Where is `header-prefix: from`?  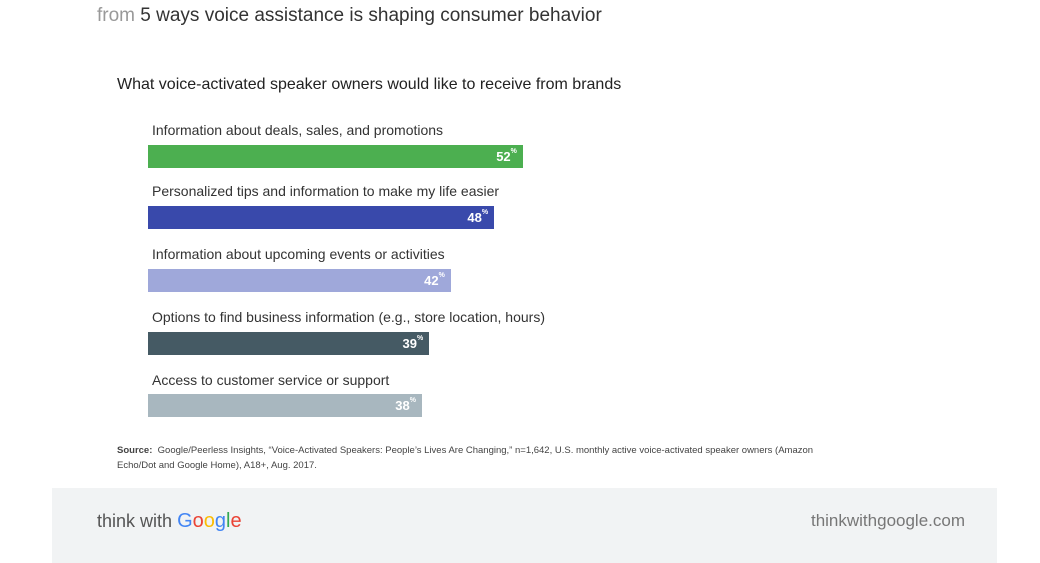 header-prefix: from is located at coordinates (116, 15).